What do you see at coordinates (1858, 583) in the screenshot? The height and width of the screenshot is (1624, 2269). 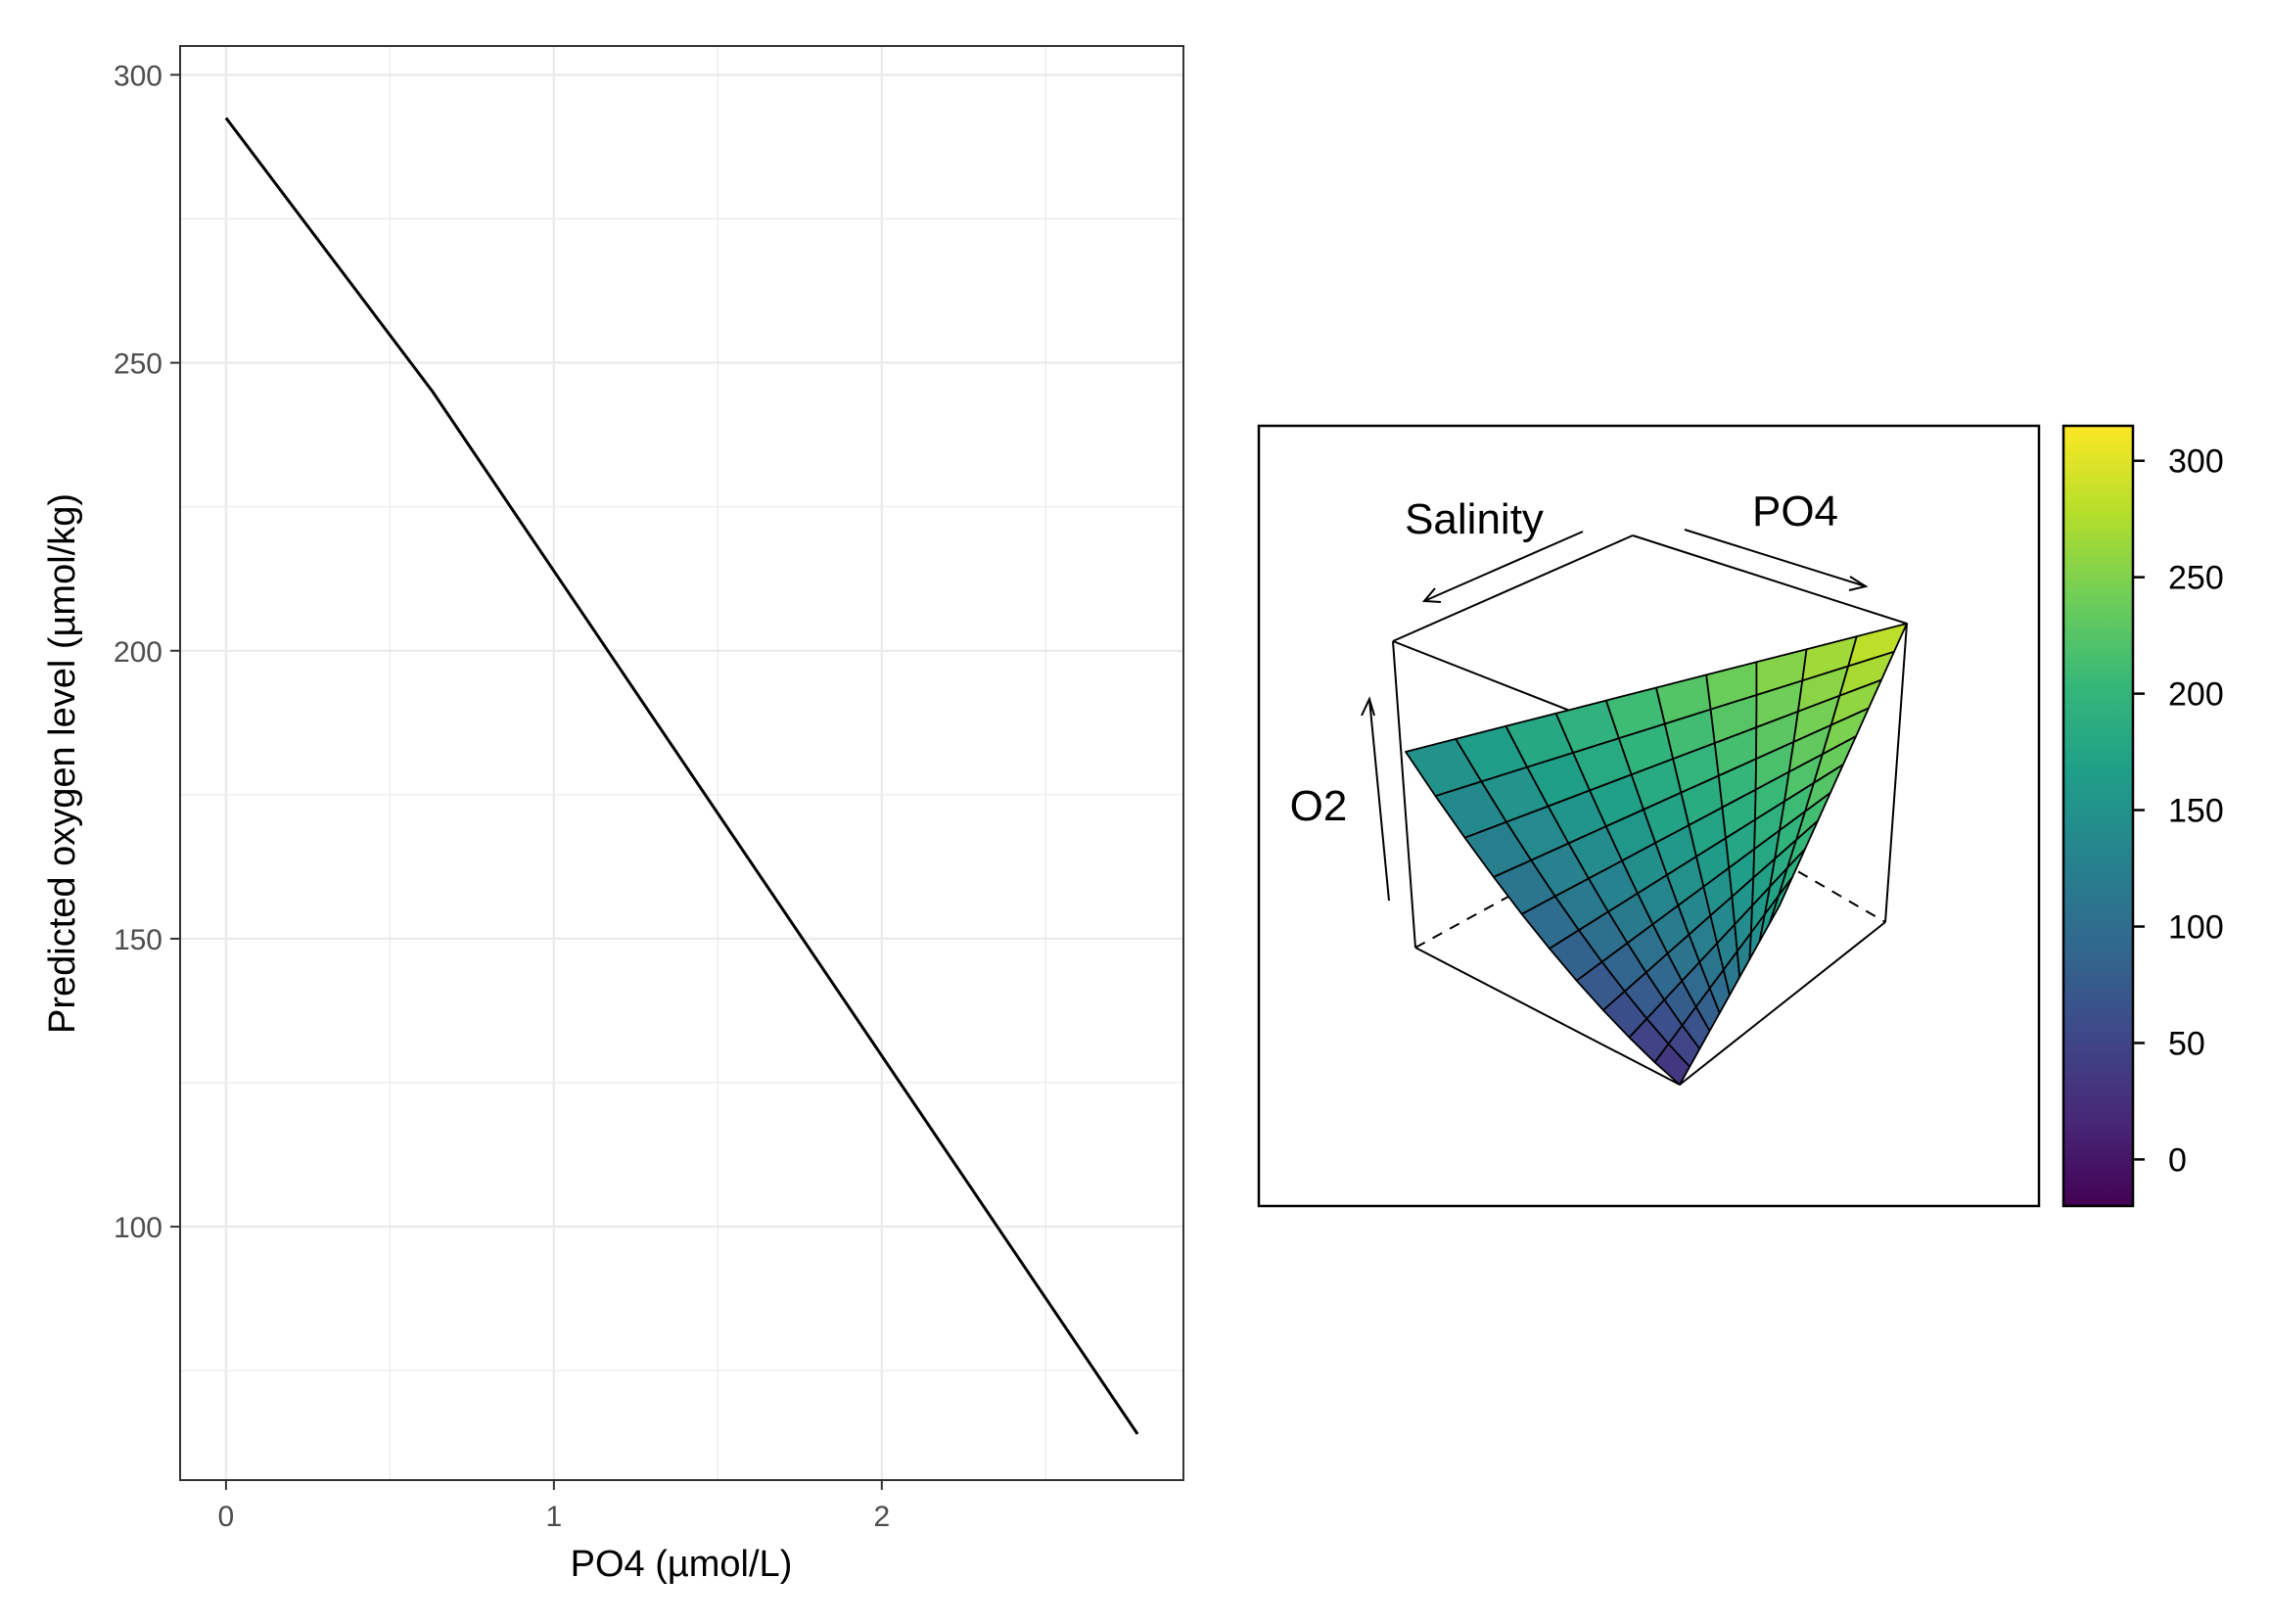 I see `po4-arrowhead` at bounding box center [1858, 583].